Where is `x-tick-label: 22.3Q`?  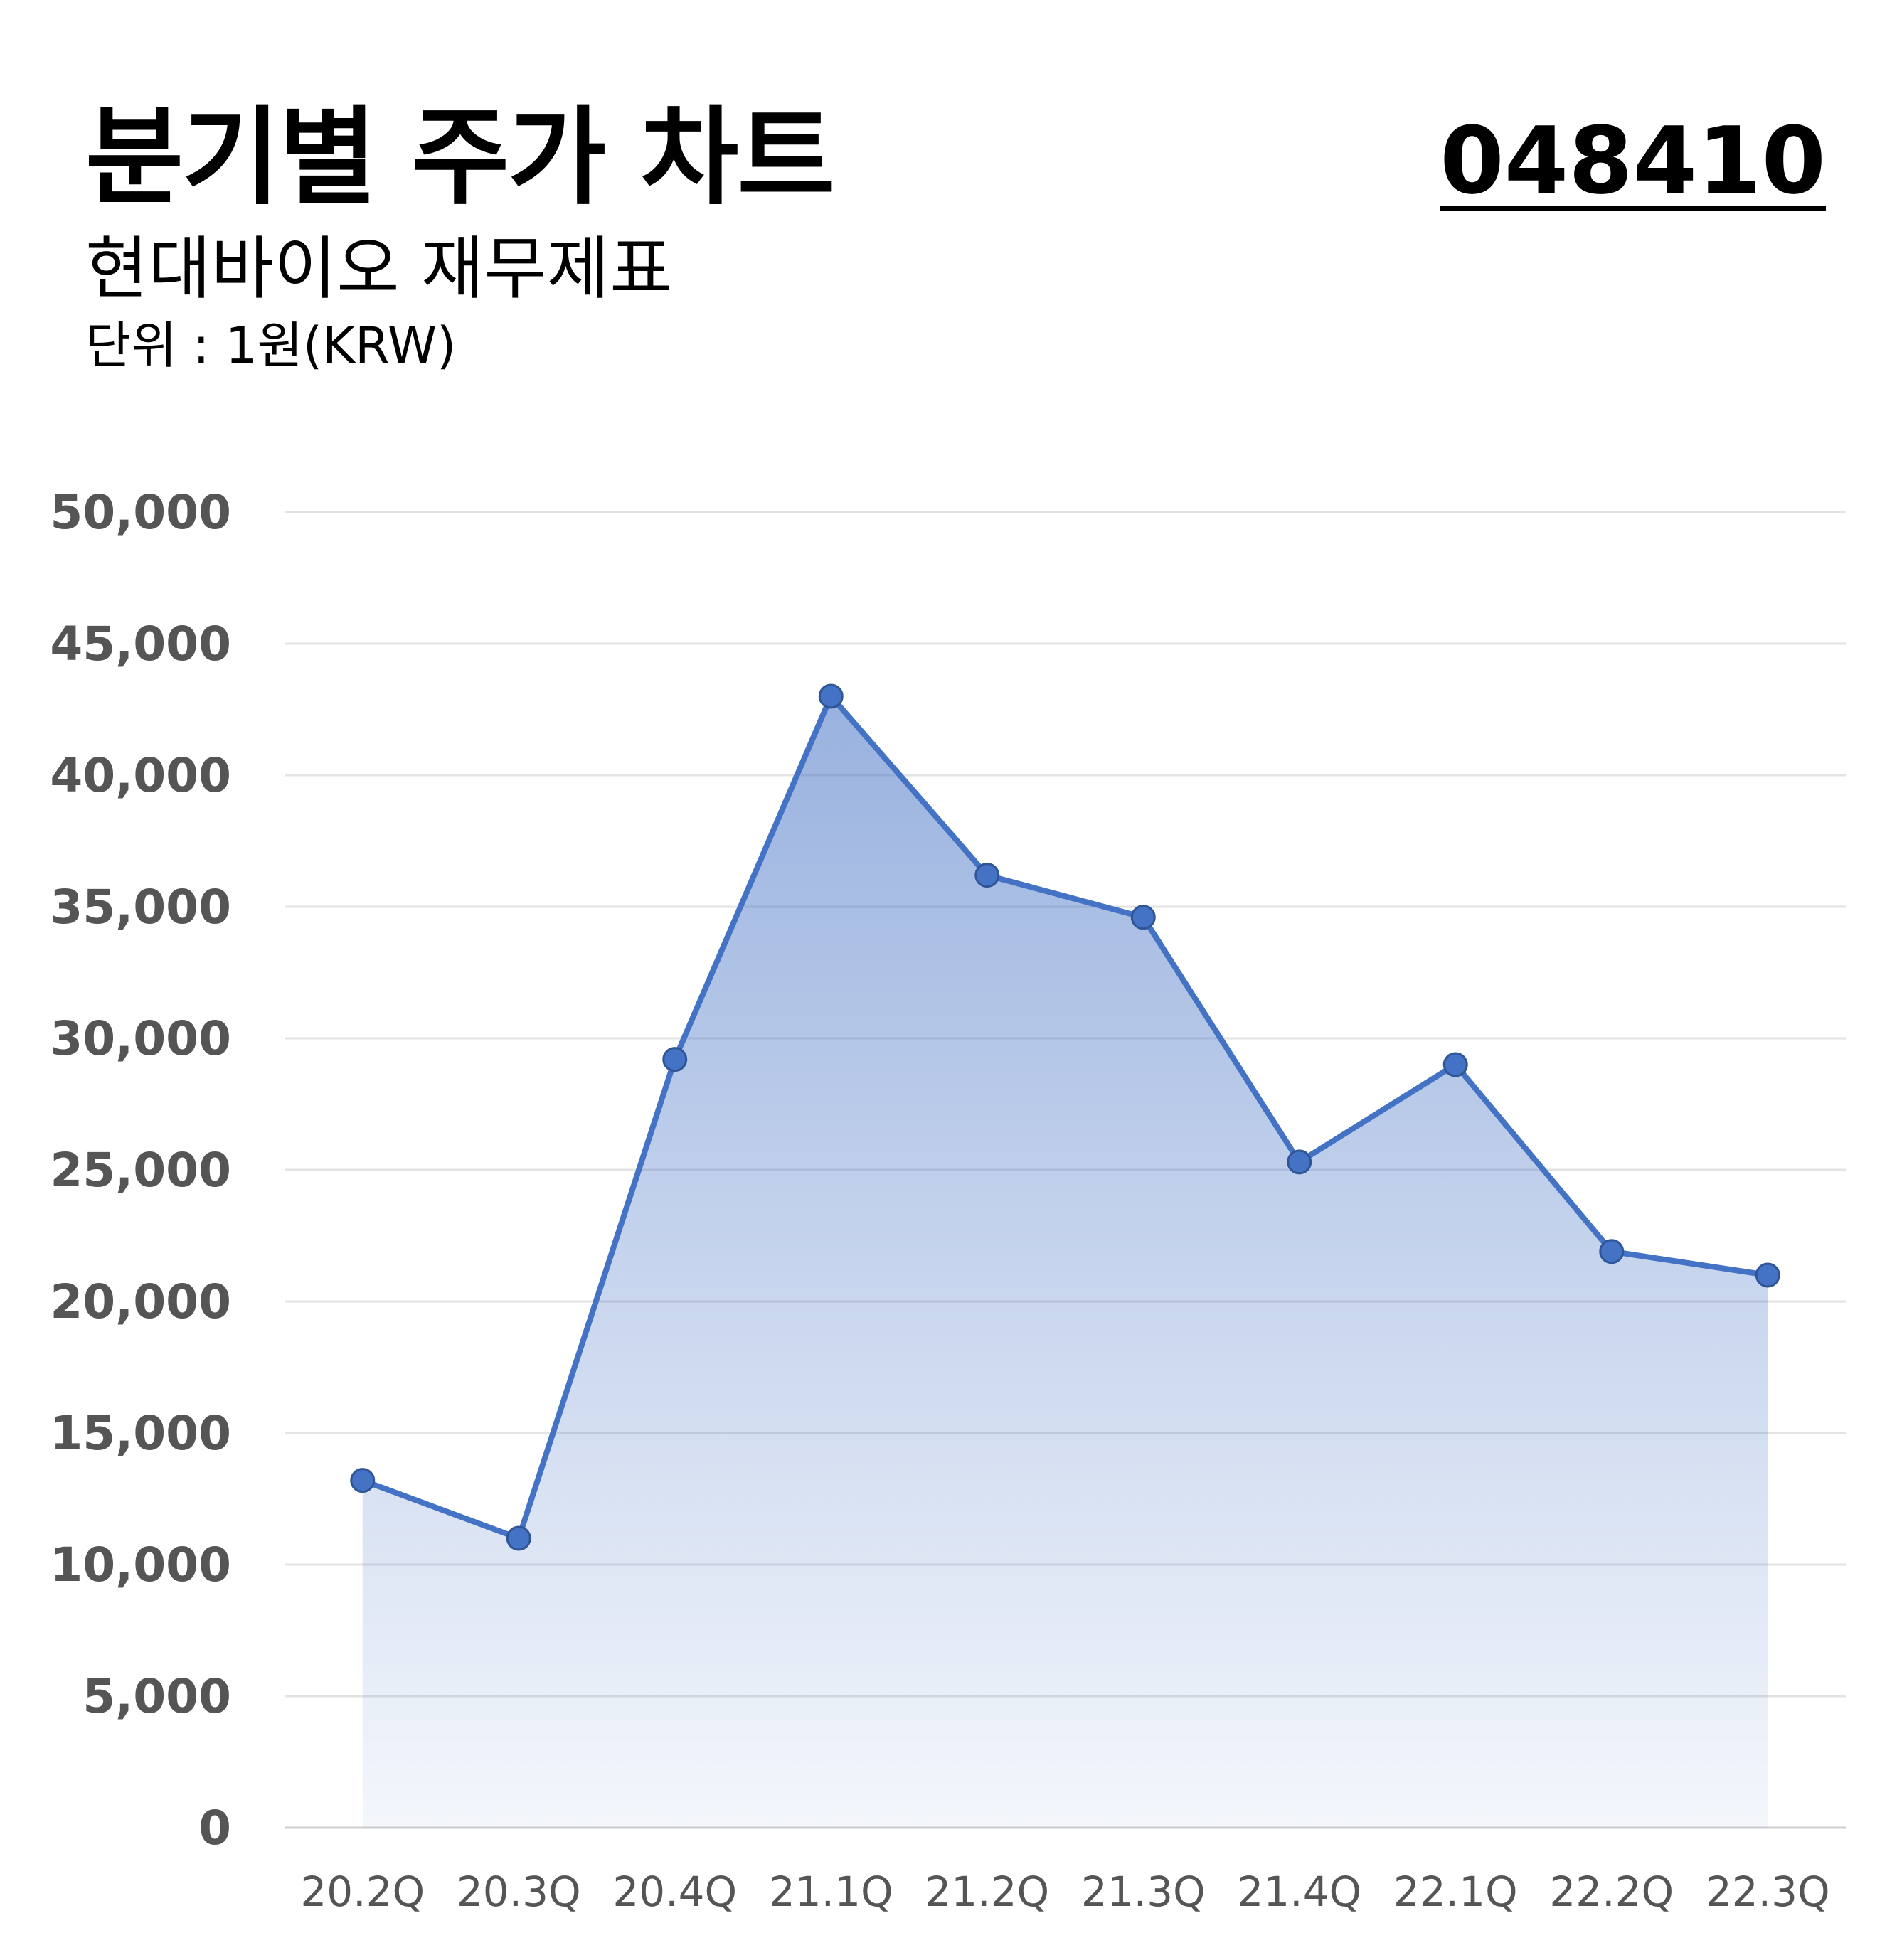
x-tick-label: 22.3Q is located at coordinates (1768, 1892).